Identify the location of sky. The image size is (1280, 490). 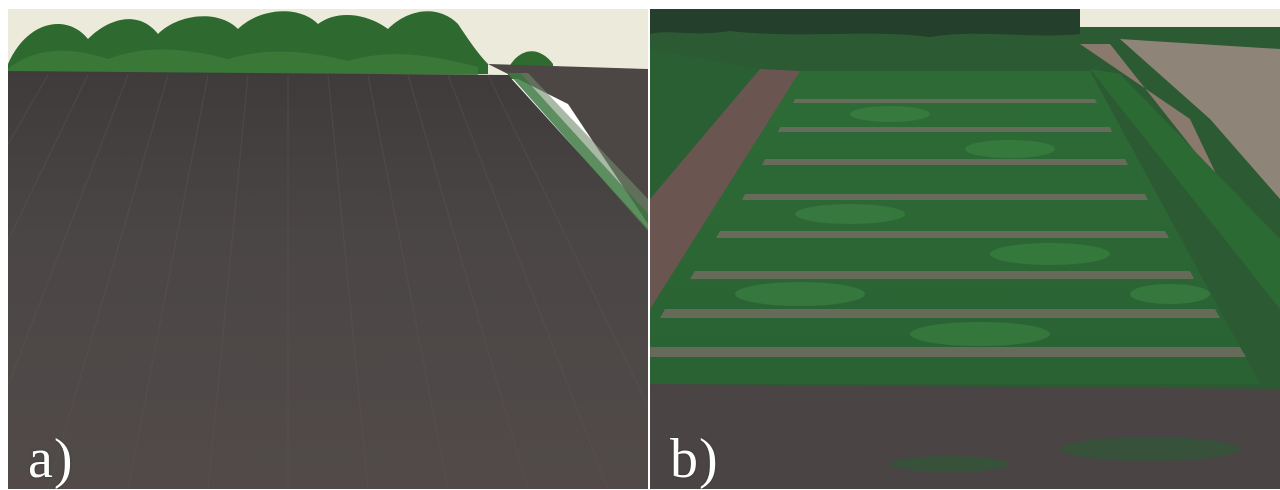
(1175, 18).